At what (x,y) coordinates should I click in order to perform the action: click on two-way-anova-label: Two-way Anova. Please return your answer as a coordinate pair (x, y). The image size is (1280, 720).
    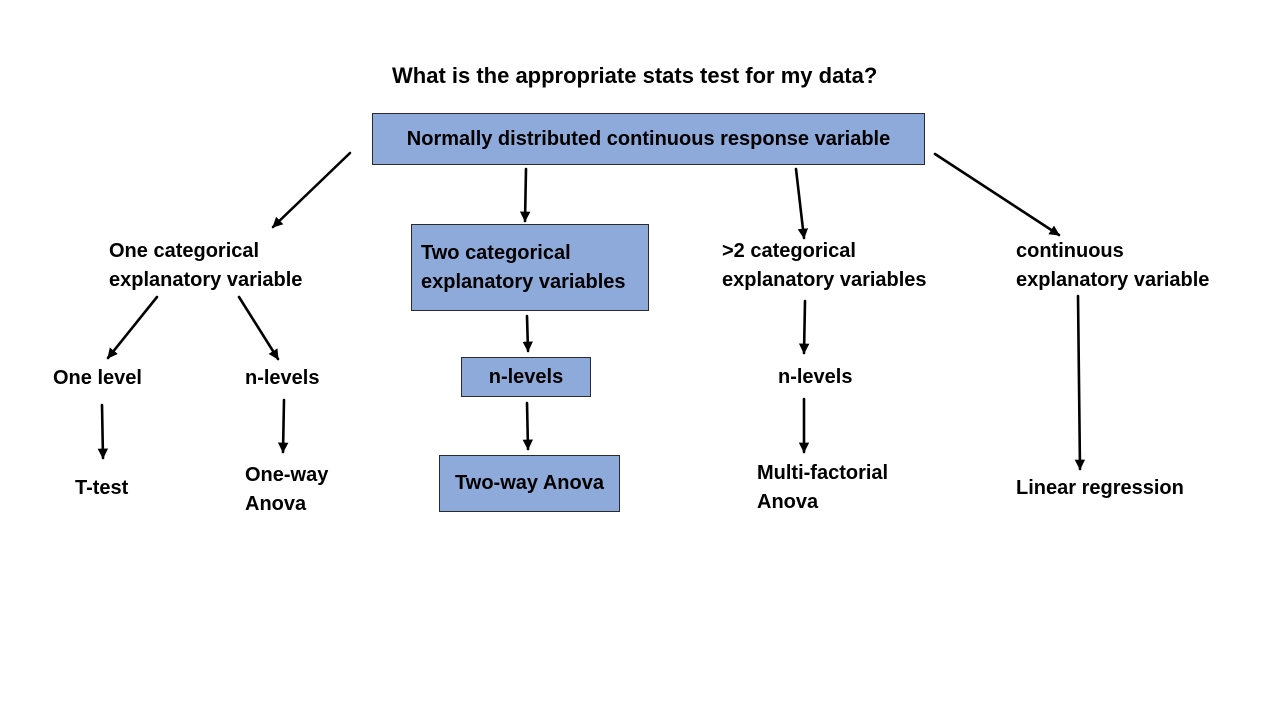
    Looking at the image, I should click on (529, 483).